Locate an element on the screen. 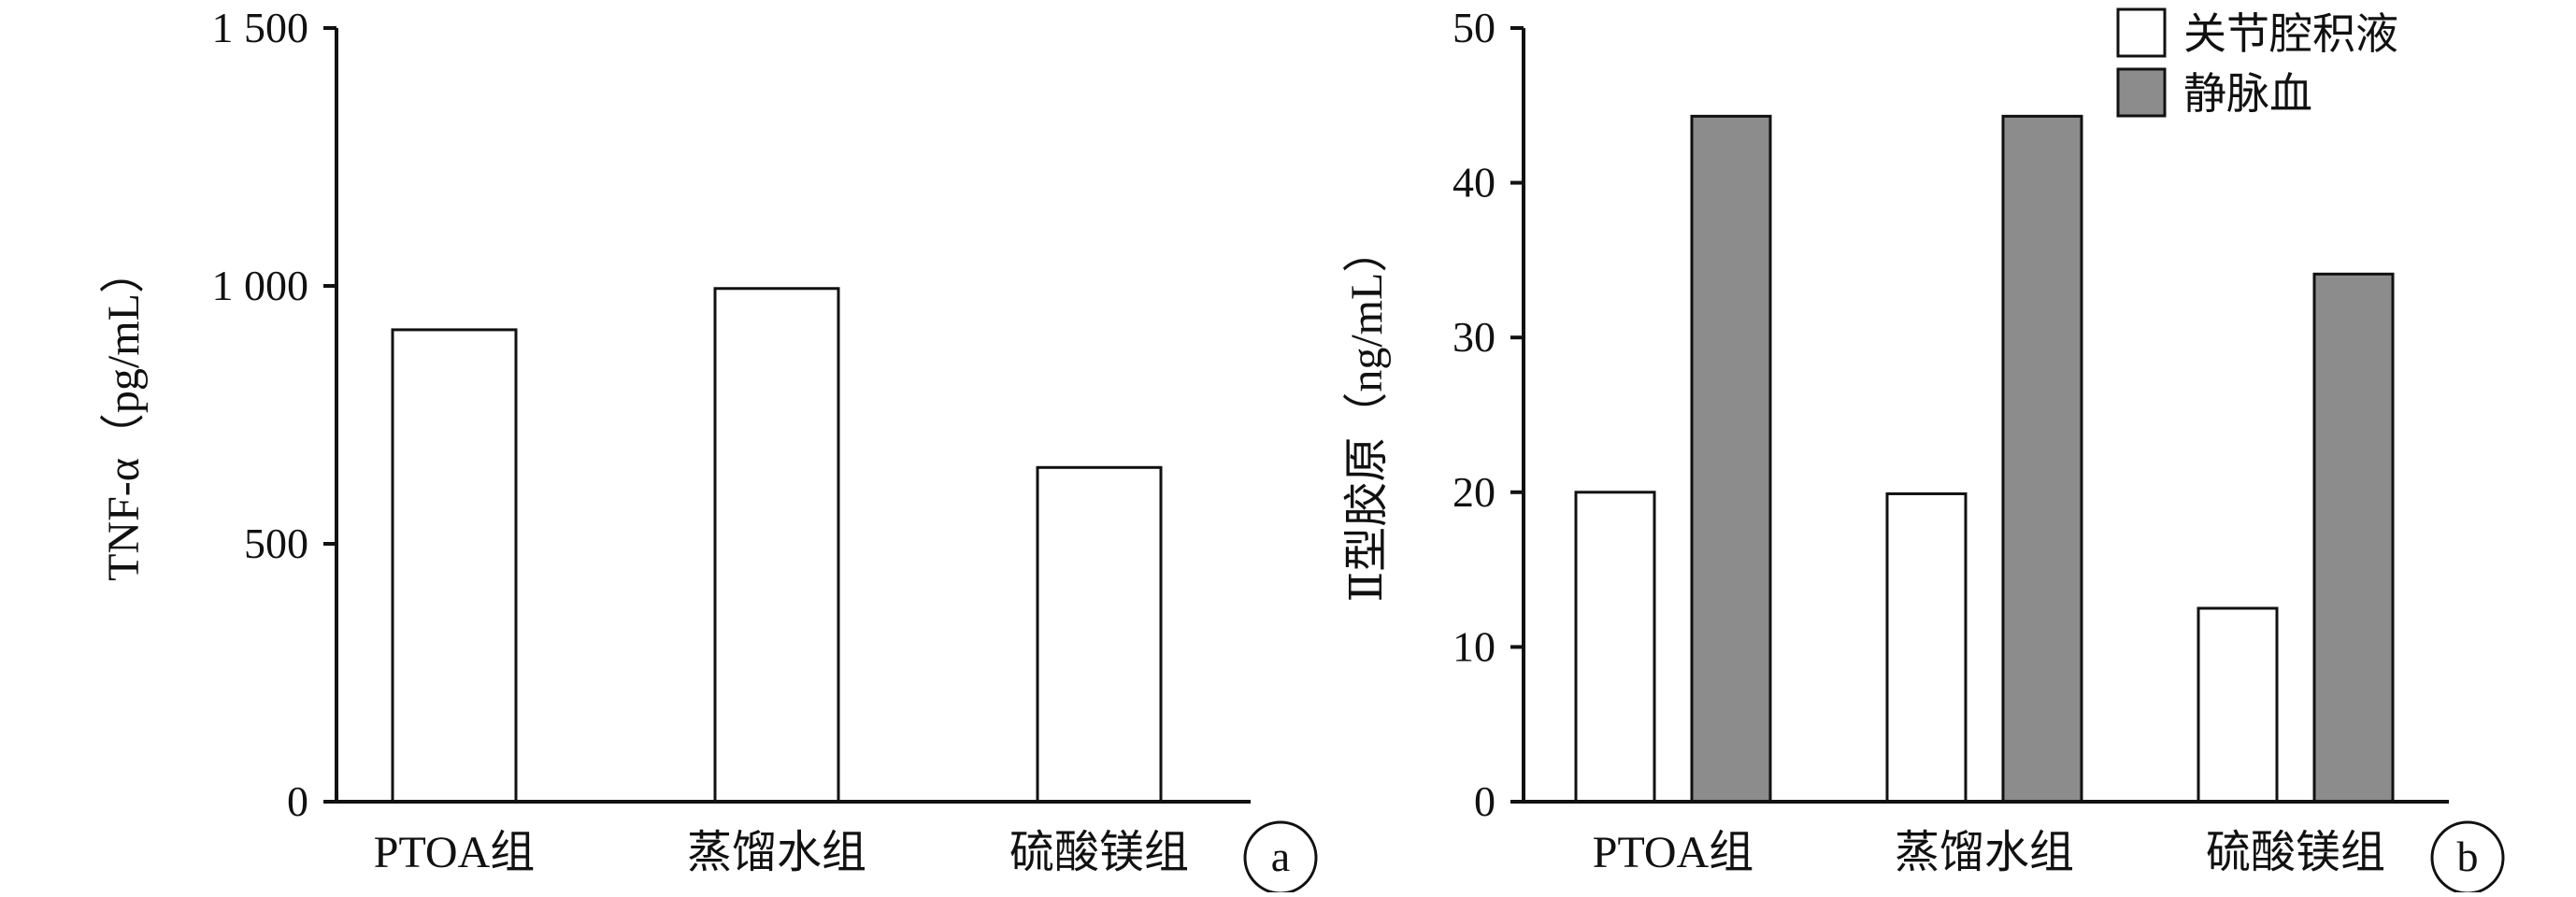 This screenshot has width=2576, height=897. legend-label: 关节腔积液 is located at coordinates (2290, 34).